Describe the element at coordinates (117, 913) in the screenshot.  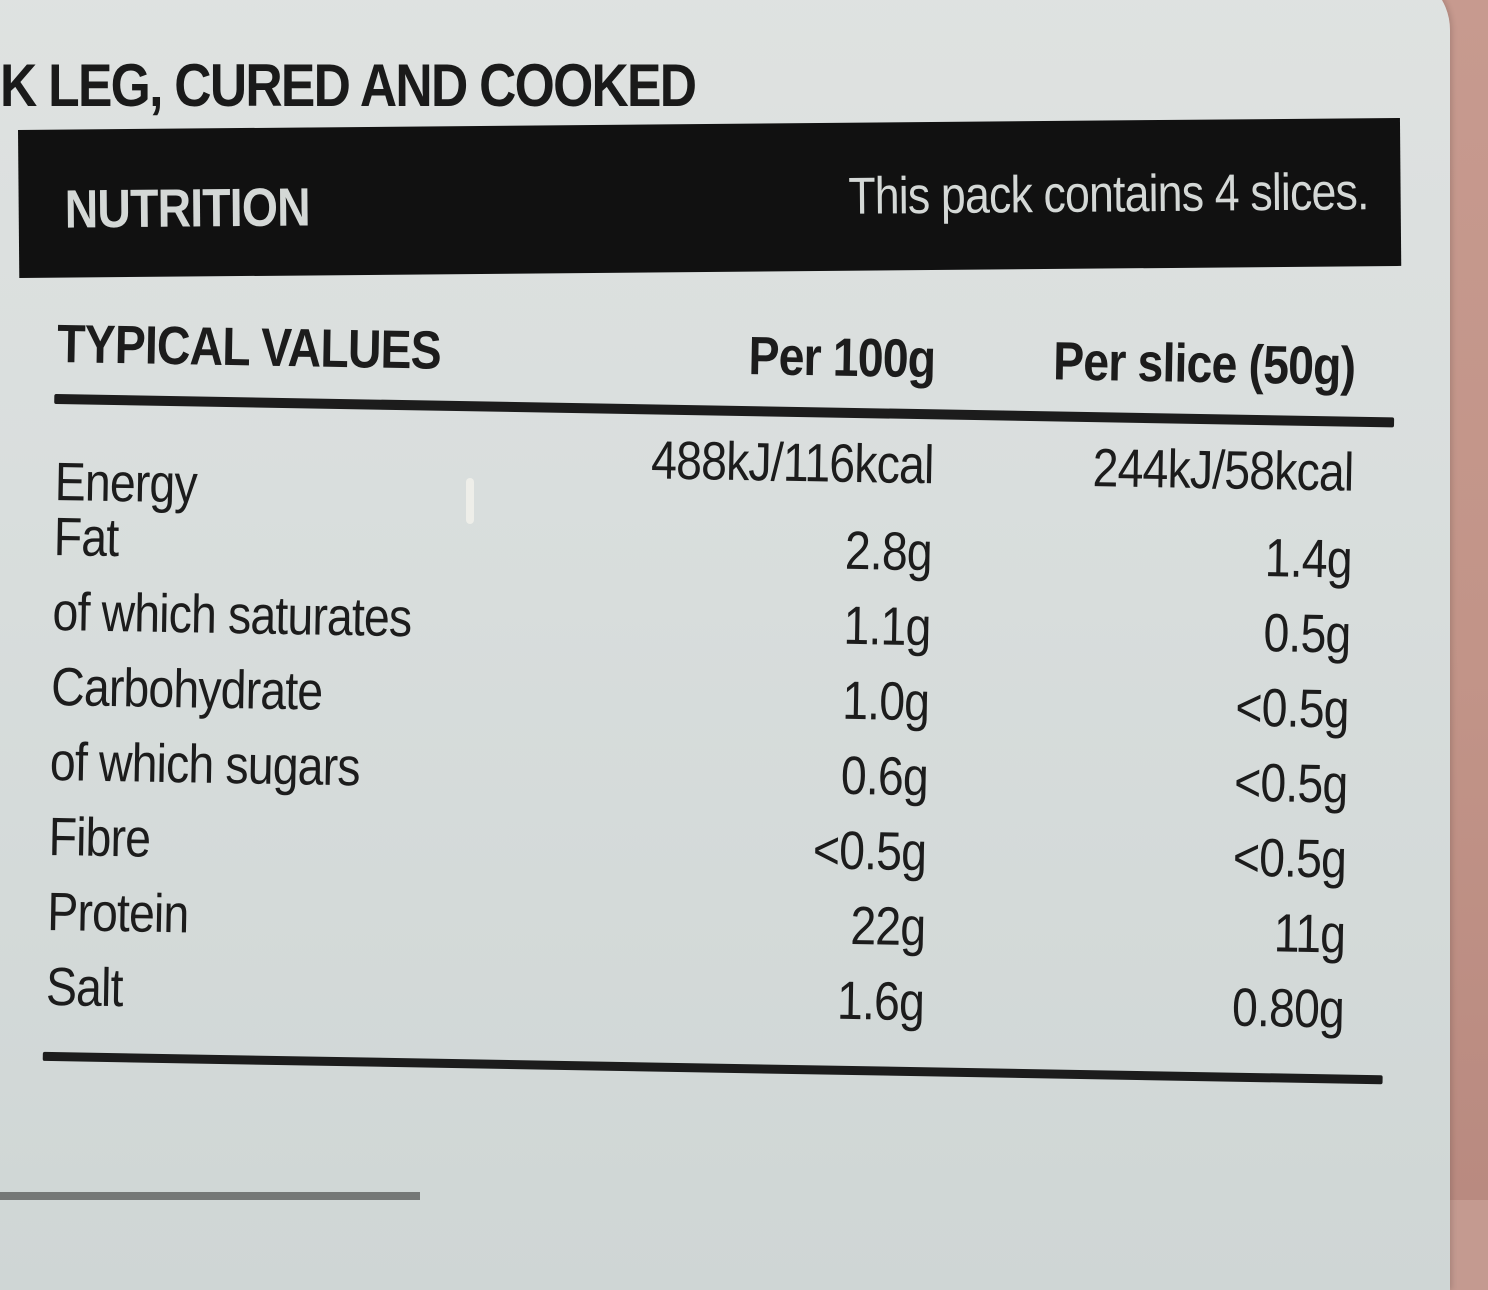
I see `row-name: Protein` at that location.